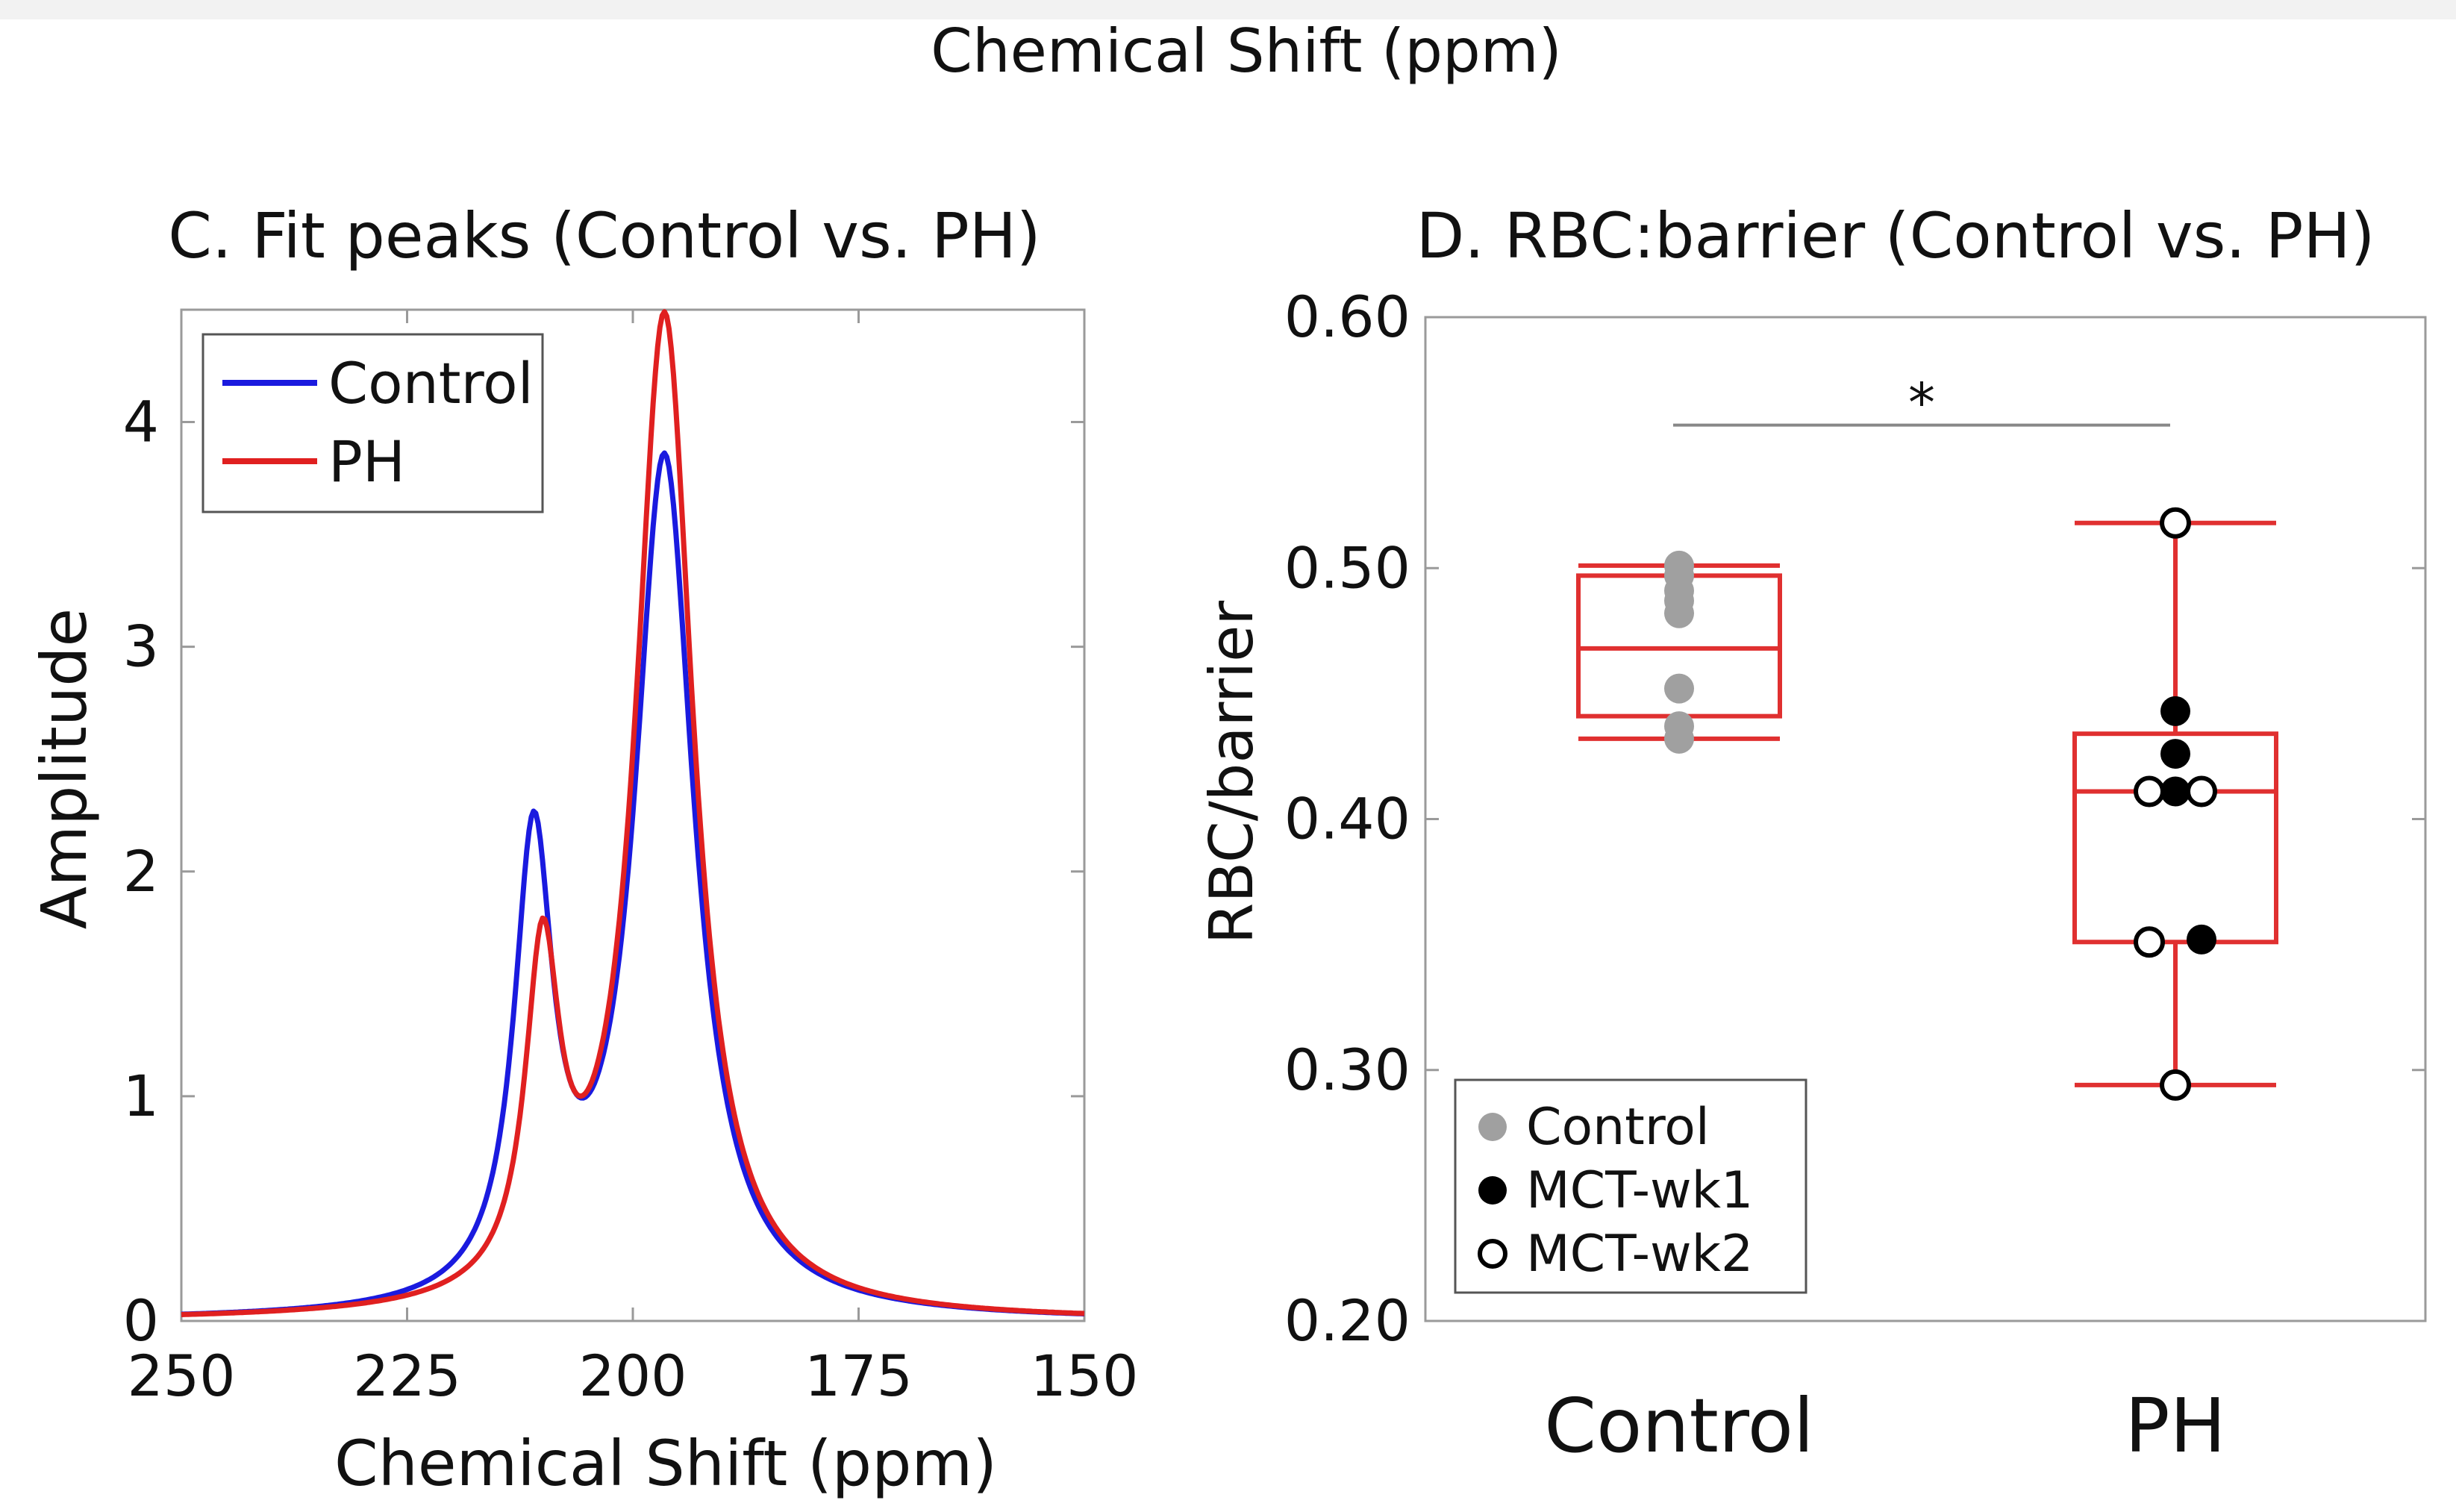 The width and height of the screenshot is (2456, 1512). Describe the element at coordinates (1492, 1190) in the screenshot. I see `legend-marker-mct-wk1` at that location.